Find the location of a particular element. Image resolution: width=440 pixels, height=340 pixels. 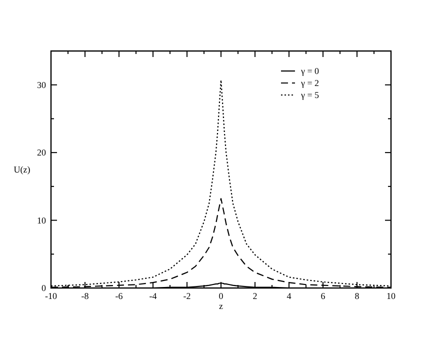

legend-label: γ = 0 is located at coordinates (310, 71).